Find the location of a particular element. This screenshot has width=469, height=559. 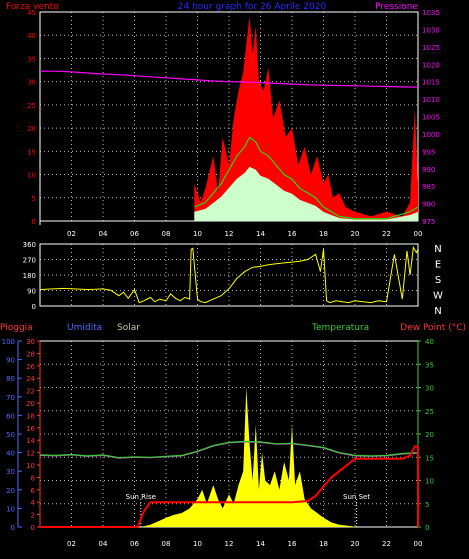

temp-tick: 35 is located at coordinates (429, 365).